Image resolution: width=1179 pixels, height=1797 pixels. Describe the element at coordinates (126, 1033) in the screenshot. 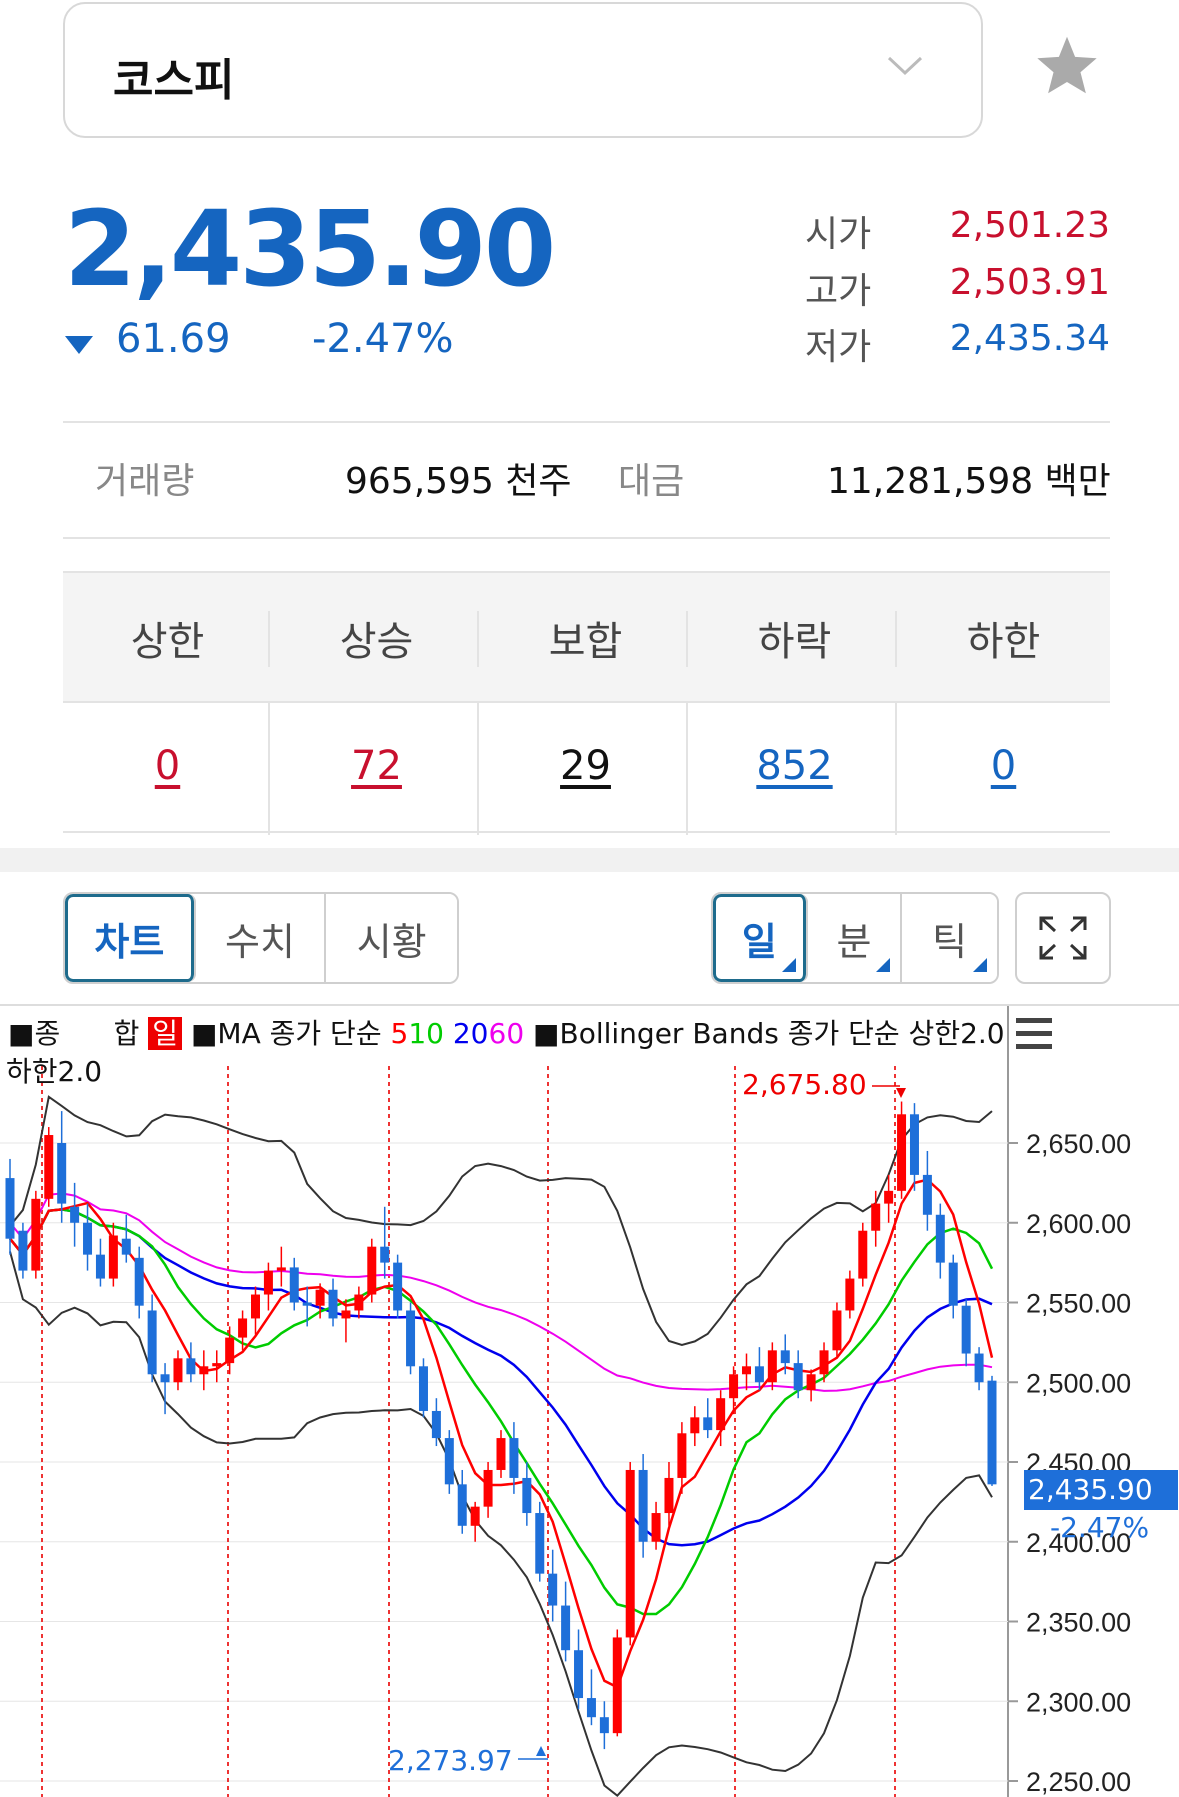

I see `legend-series-name: 합` at that location.